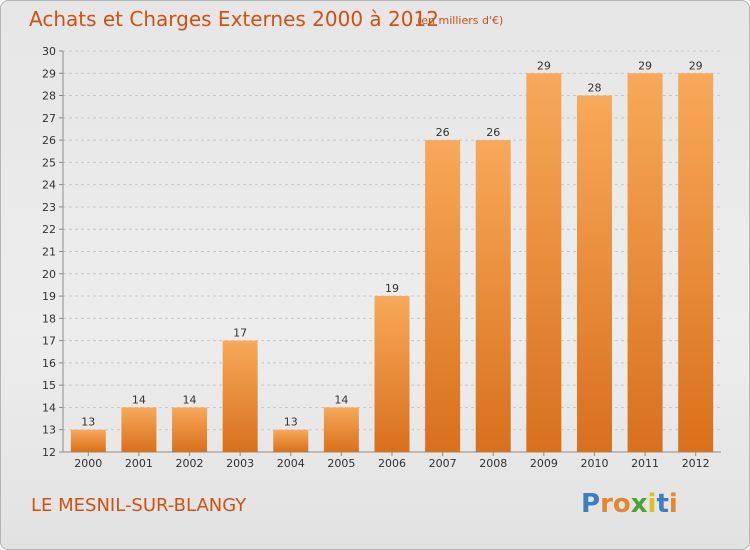 The width and height of the screenshot is (750, 550). What do you see at coordinates (606, 504) in the screenshot?
I see `logo-letter: r` at bounding box center [606, 504].